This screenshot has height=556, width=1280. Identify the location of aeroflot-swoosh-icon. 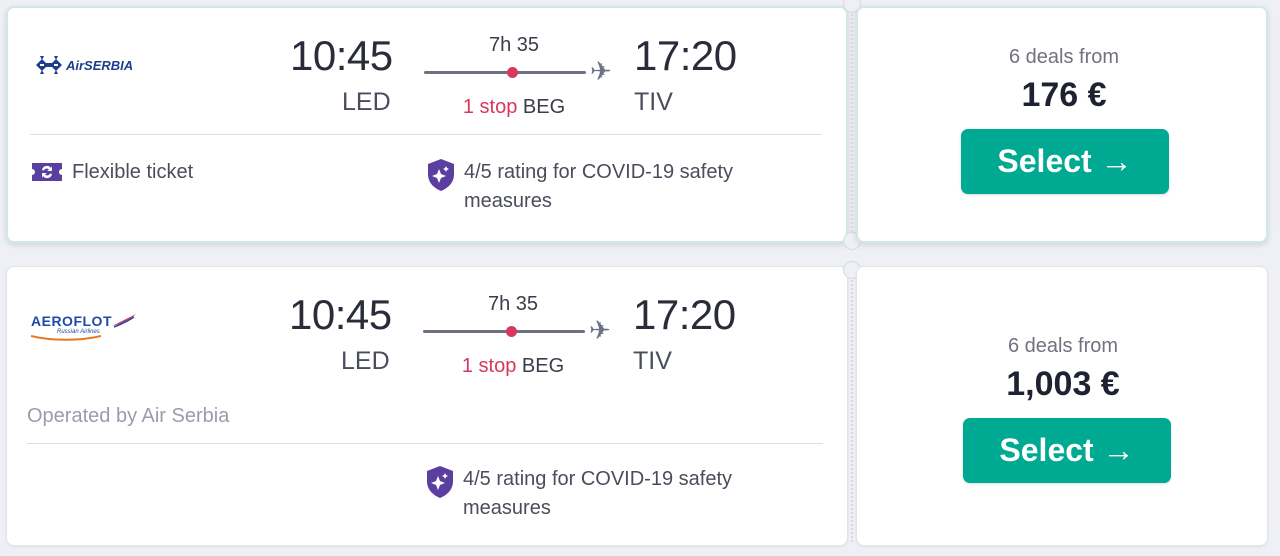
(66, 338).